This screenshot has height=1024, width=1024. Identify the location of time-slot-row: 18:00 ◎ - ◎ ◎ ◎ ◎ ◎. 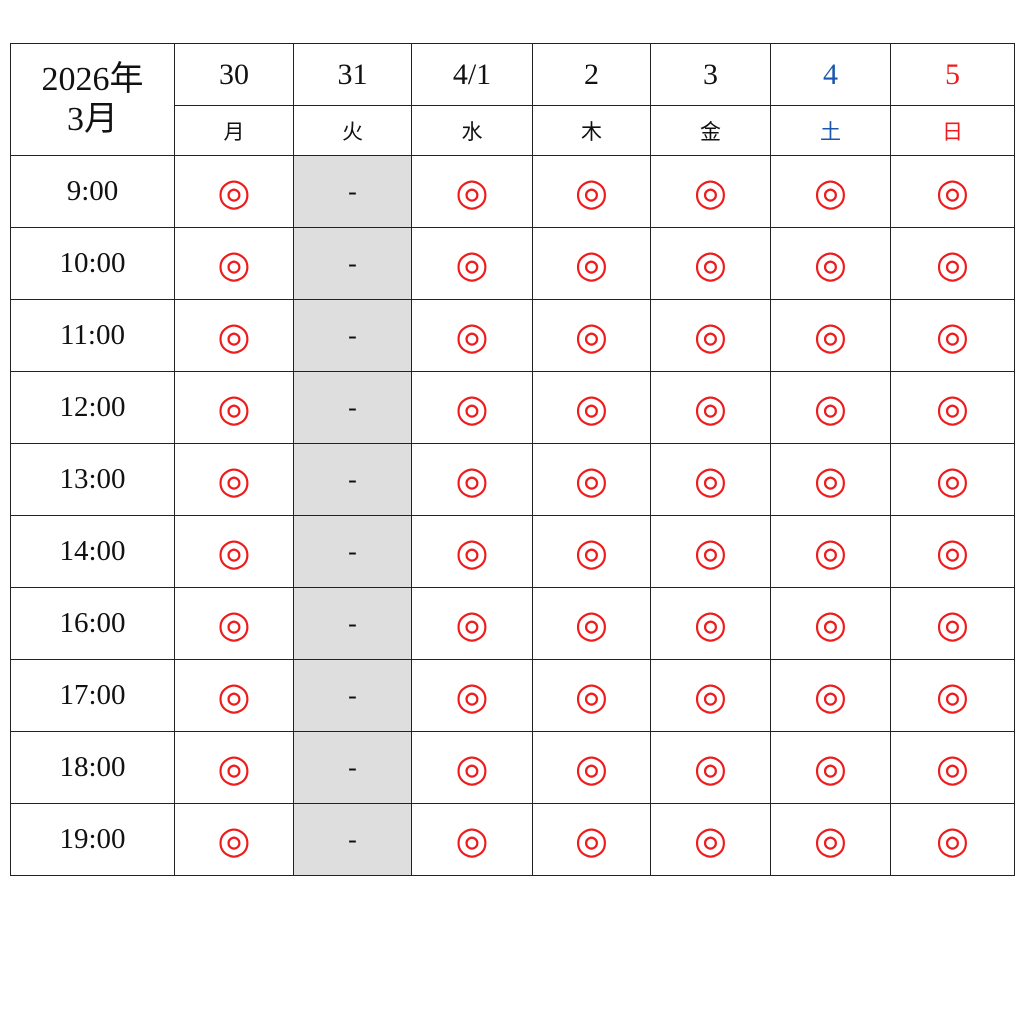
(512, 767).